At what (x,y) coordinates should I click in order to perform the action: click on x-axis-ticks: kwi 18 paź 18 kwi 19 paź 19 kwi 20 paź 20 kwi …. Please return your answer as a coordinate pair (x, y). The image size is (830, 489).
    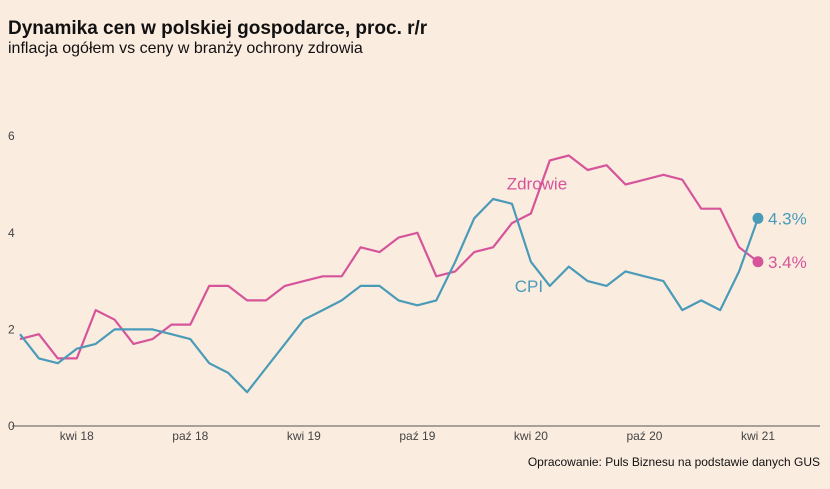
    Looking at the image, I should click on (418, 436).